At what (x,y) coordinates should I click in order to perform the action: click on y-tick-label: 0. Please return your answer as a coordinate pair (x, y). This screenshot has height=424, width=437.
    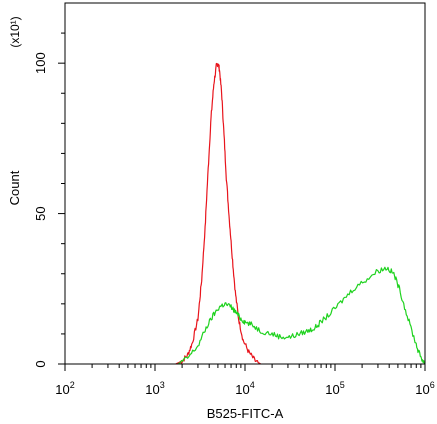
    Looking at the image, I should click on (40, 363).